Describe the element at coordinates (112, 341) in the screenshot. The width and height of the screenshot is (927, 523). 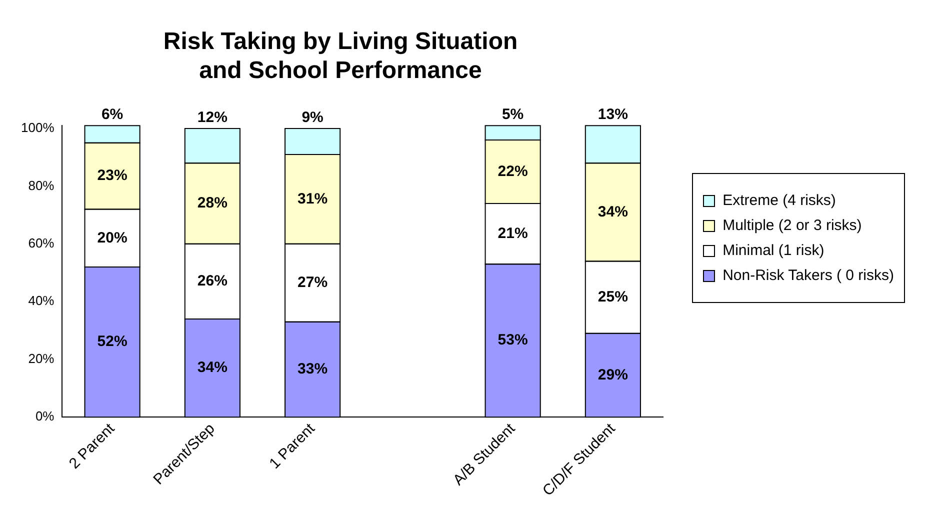
I see `data-label: 52%` at that location.